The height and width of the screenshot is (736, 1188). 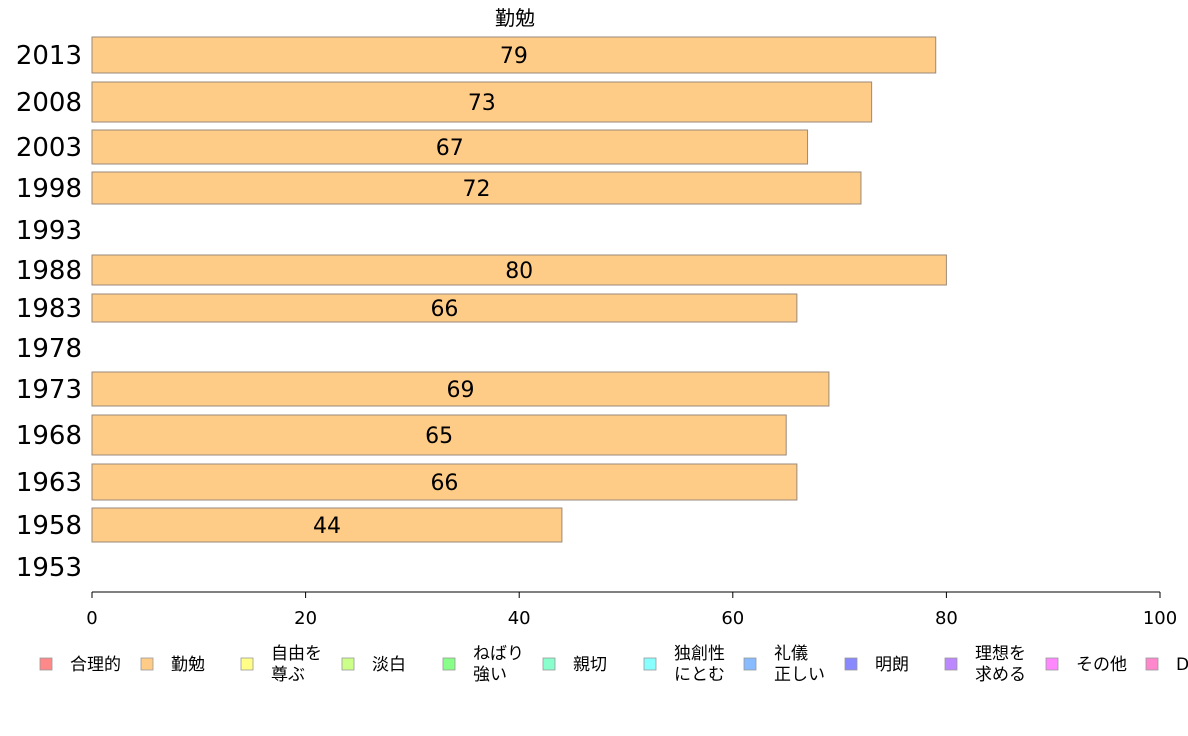 I want to click on legend-label-7: 礼儀, so click(x=791, y=654).